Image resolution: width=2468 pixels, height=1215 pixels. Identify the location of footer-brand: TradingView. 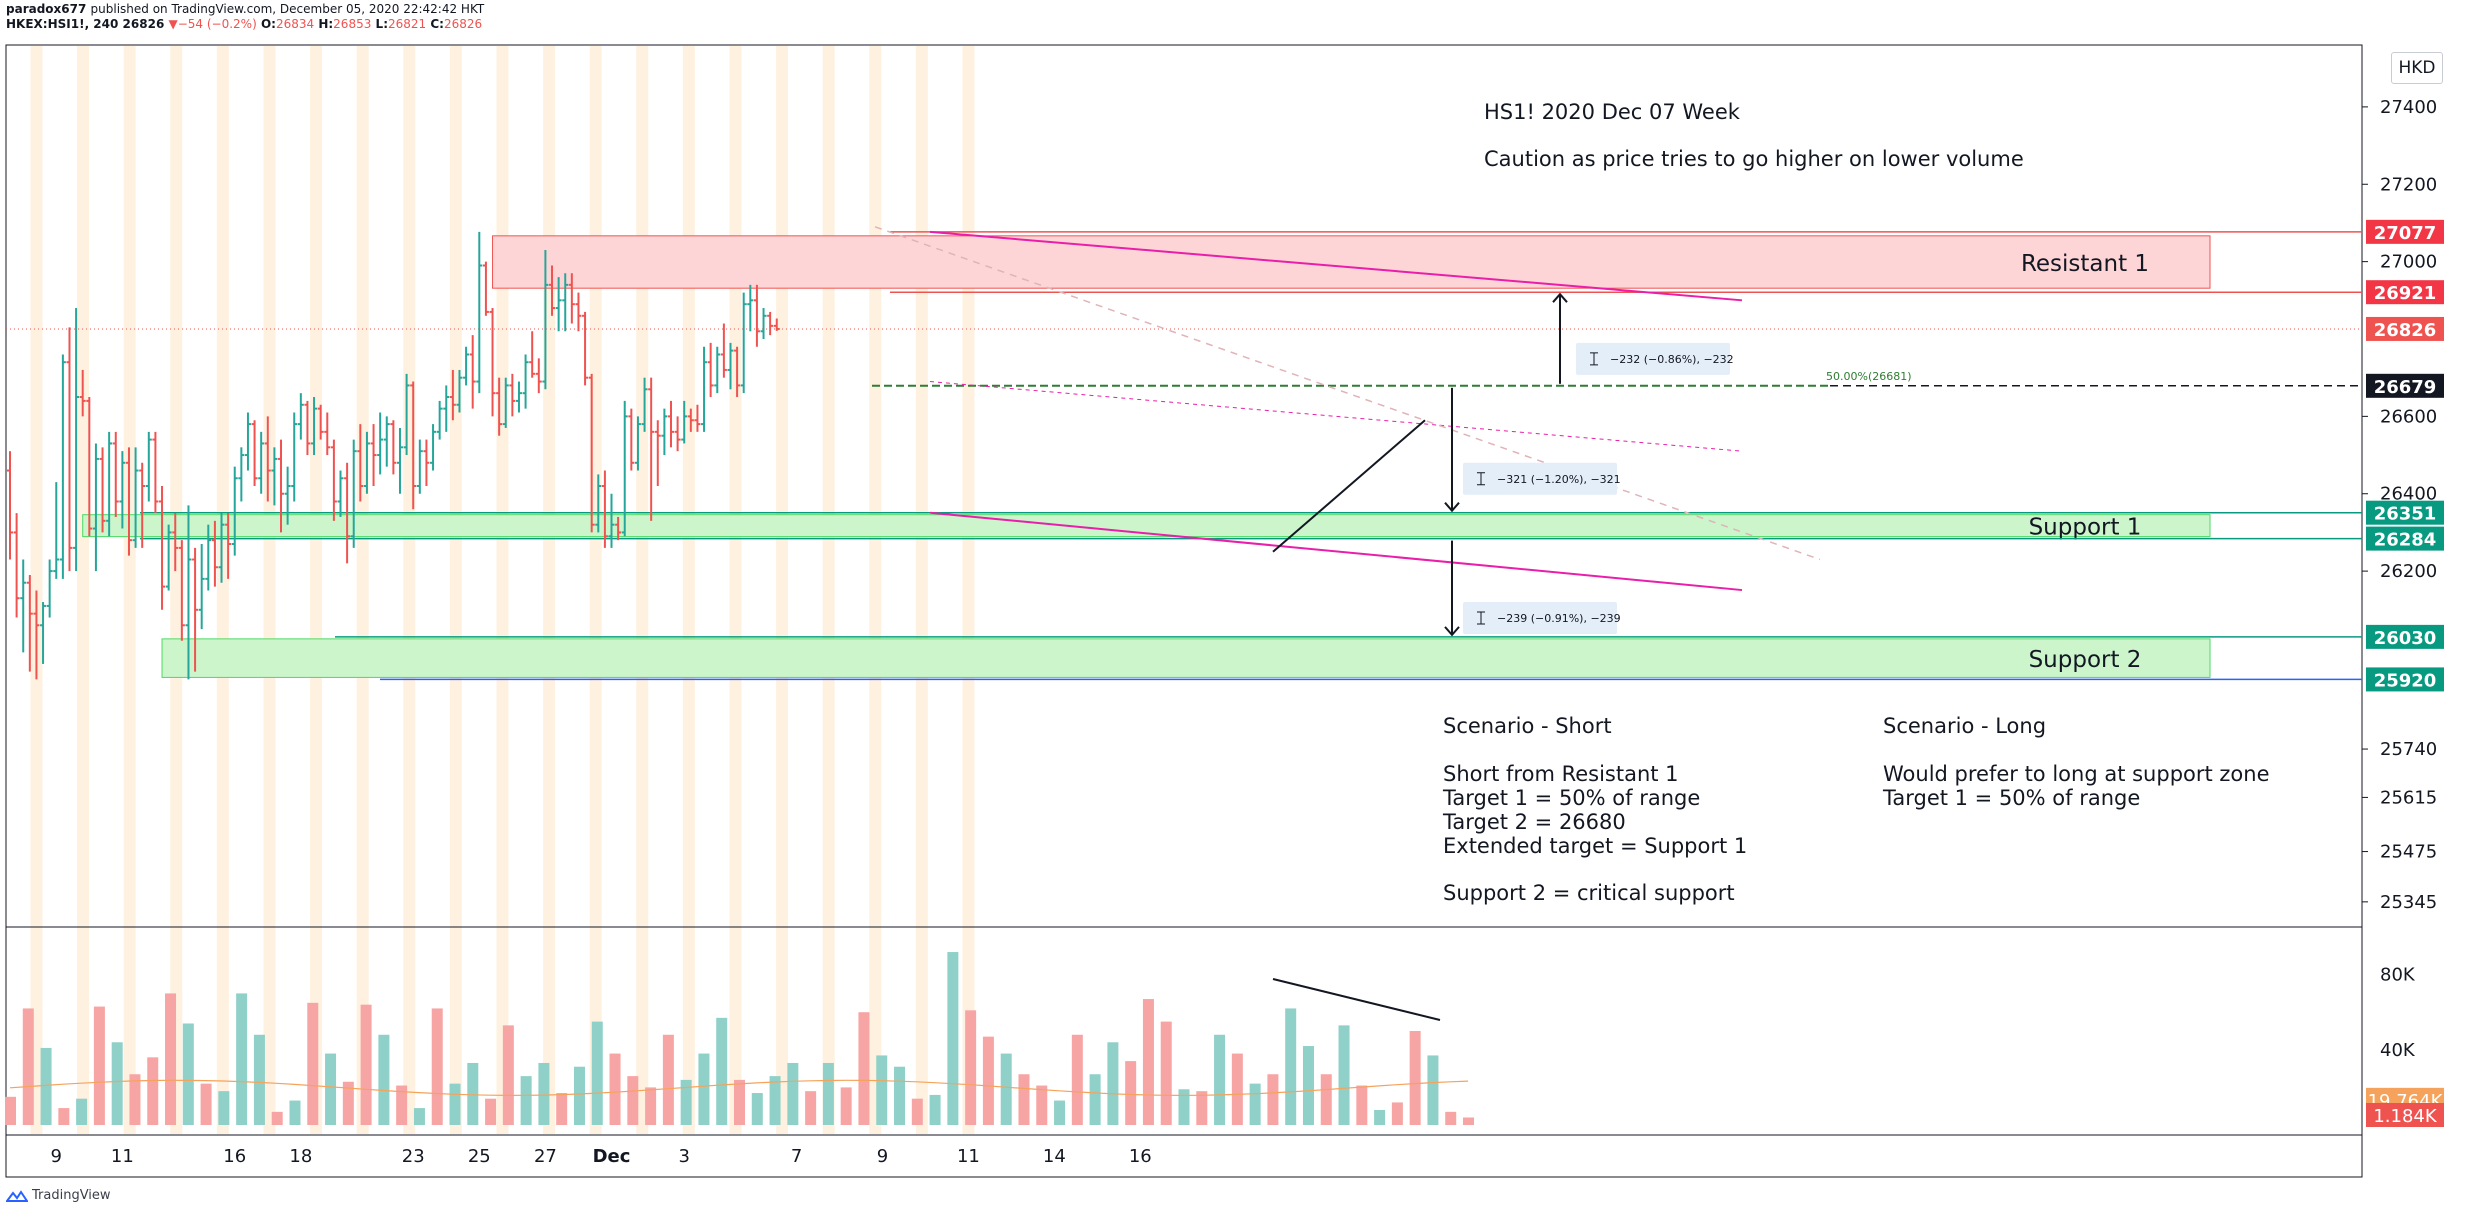
(58, 1195).